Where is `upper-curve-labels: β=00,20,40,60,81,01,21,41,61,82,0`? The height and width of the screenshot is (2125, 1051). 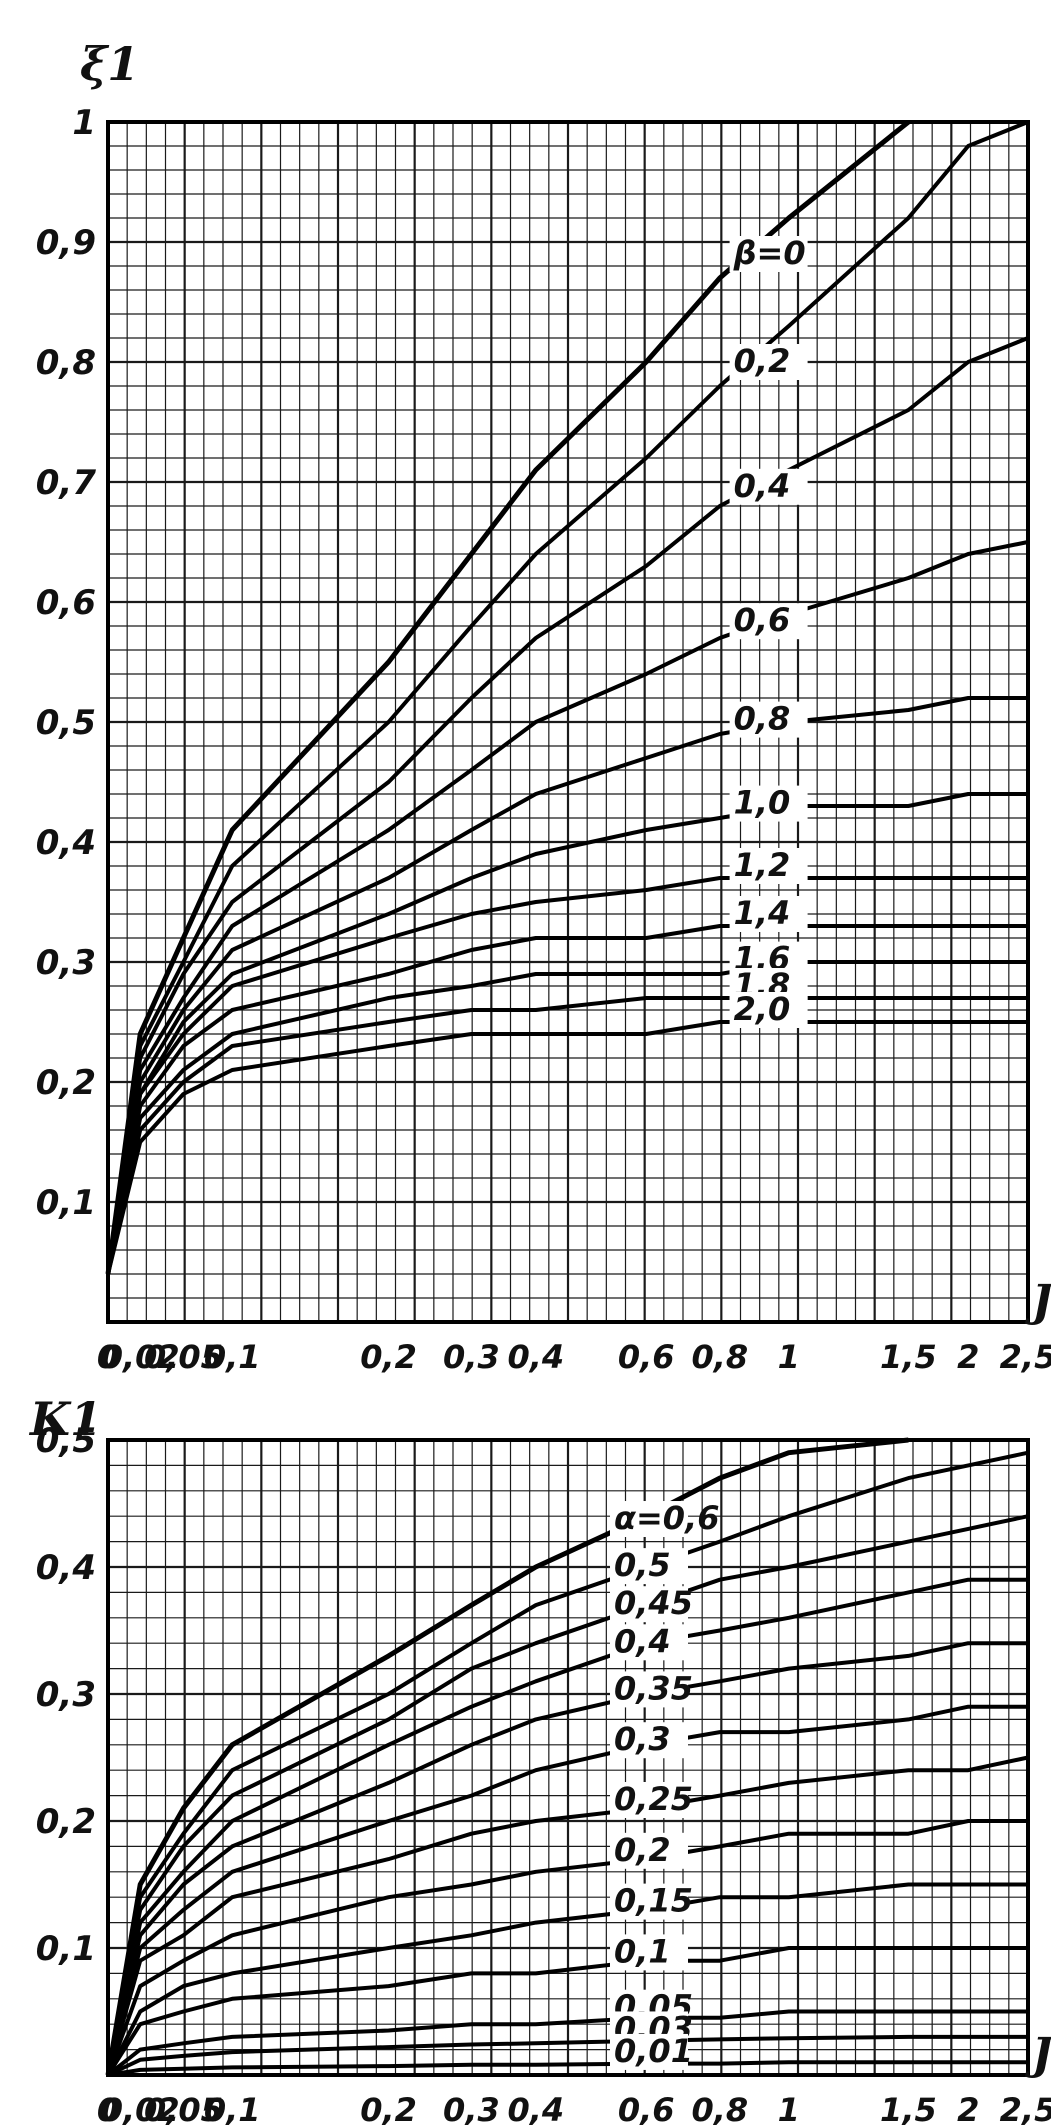 upper-curve-labels: β=00,20,40,60,81,01,21,41,61,82,0 is located at coordinates (768, 631).